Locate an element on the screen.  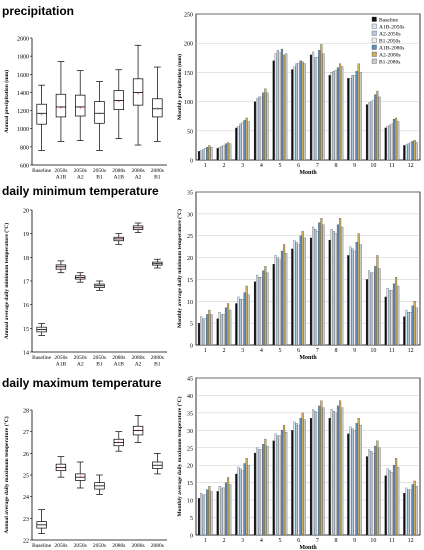
x-tick-label: 6 is located at coordinates (298, 541).